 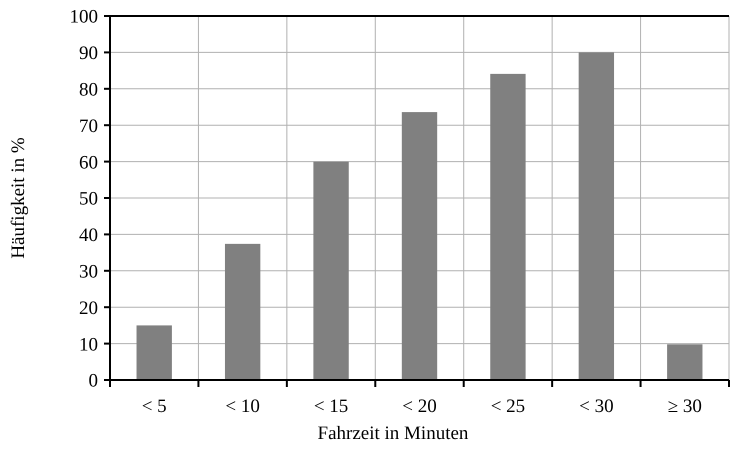 What do you see at coordinates (88, 345) in the screenshot?
I see `y-tick-label: 10` at bounding box center [88, 345].